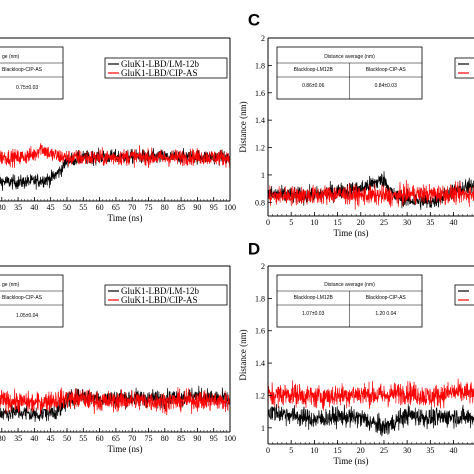 The height and width of the screenshot is (474, 474). What do you see at coordinates (386, 86) in the screenshot?
I see `table-val2: 0.84±0.03` at bounding box center [386, 86].